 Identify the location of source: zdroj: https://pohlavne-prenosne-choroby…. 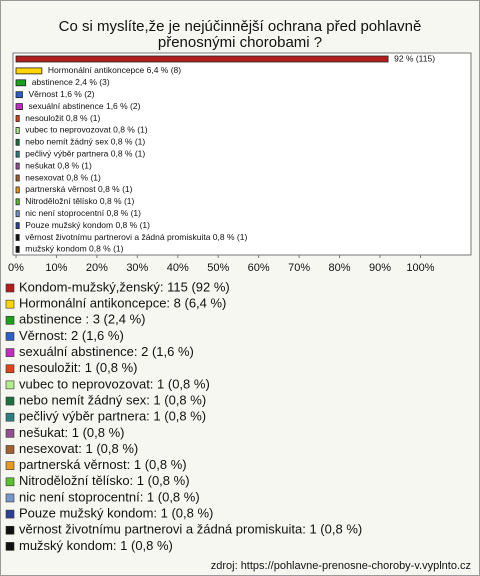
(341, 566).